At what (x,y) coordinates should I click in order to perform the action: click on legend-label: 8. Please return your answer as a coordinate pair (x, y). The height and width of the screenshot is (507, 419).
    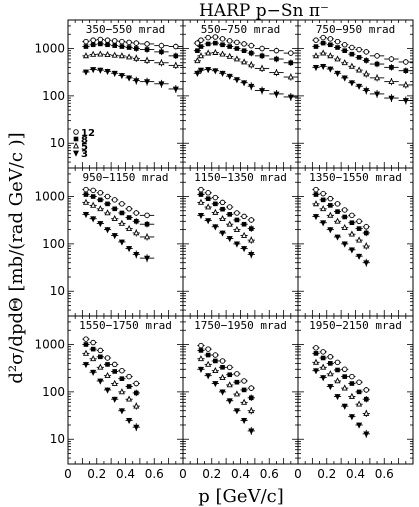
    Looking at the image, I should click on (84, 140).